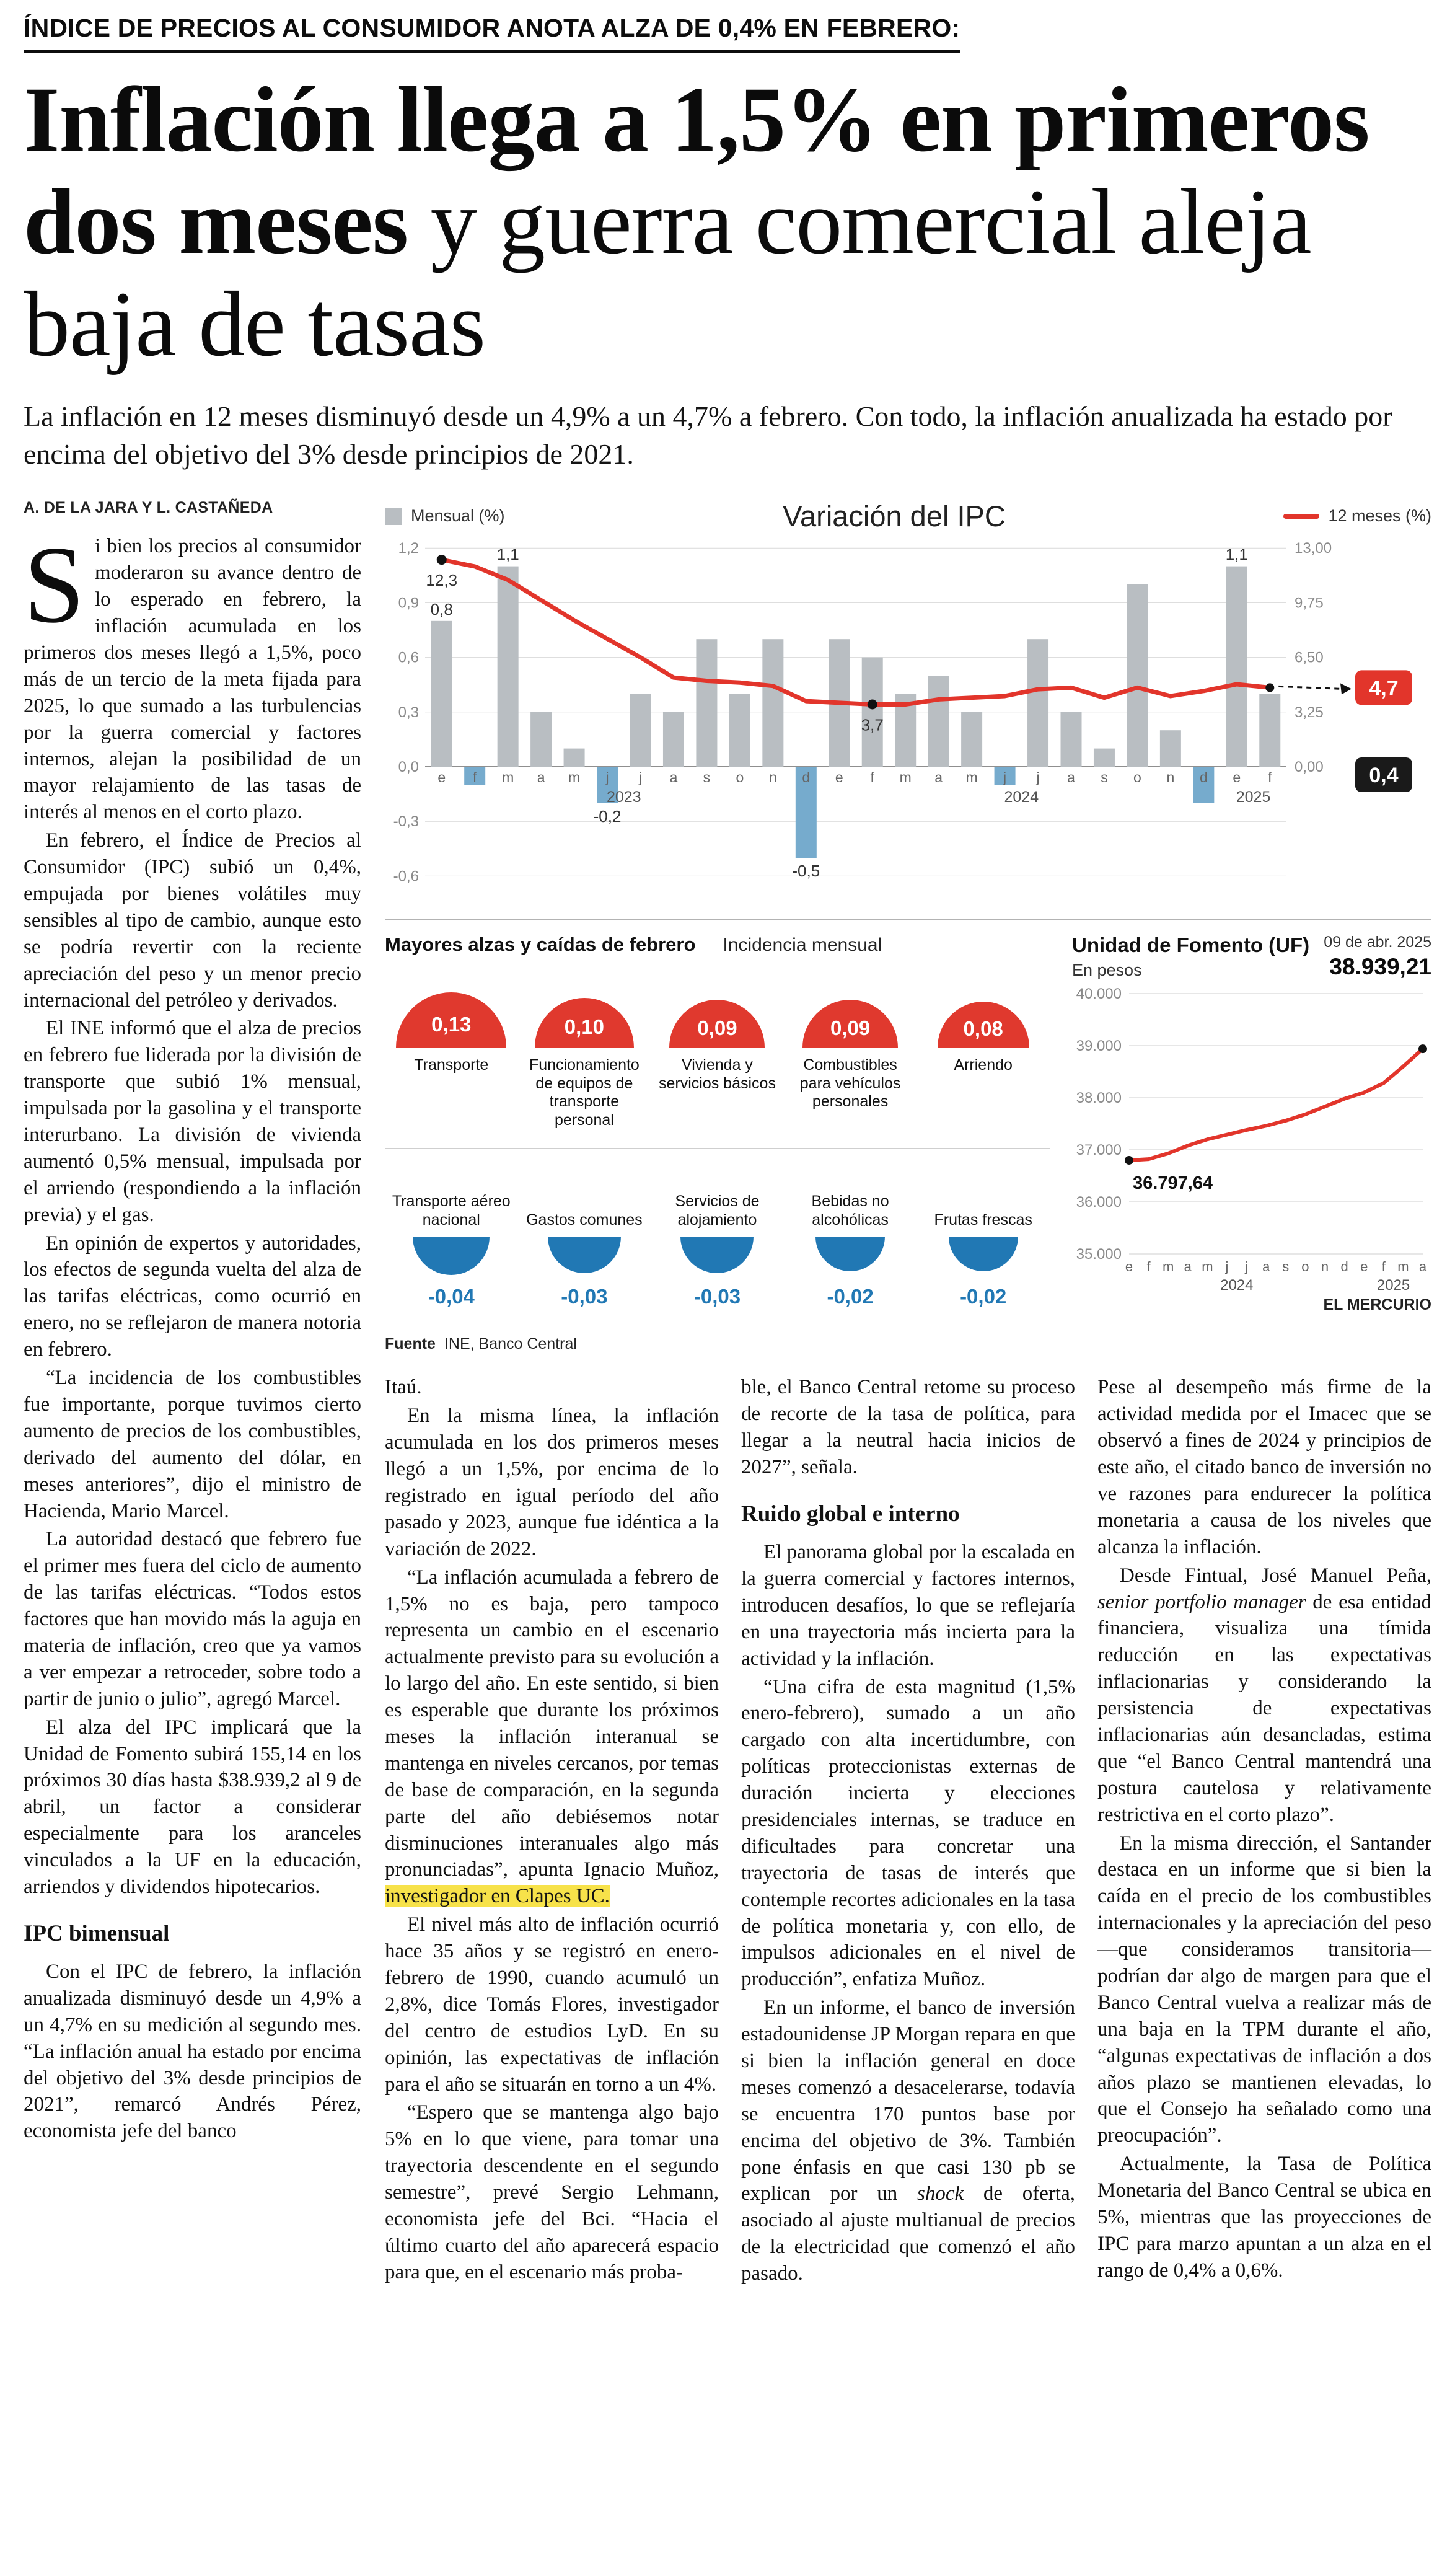 The width and height of the screenshot is (1455, 2576). Describe the element at coordinates (406, 876) in the screenshot. I see `svg-text: -0,6` at that location.